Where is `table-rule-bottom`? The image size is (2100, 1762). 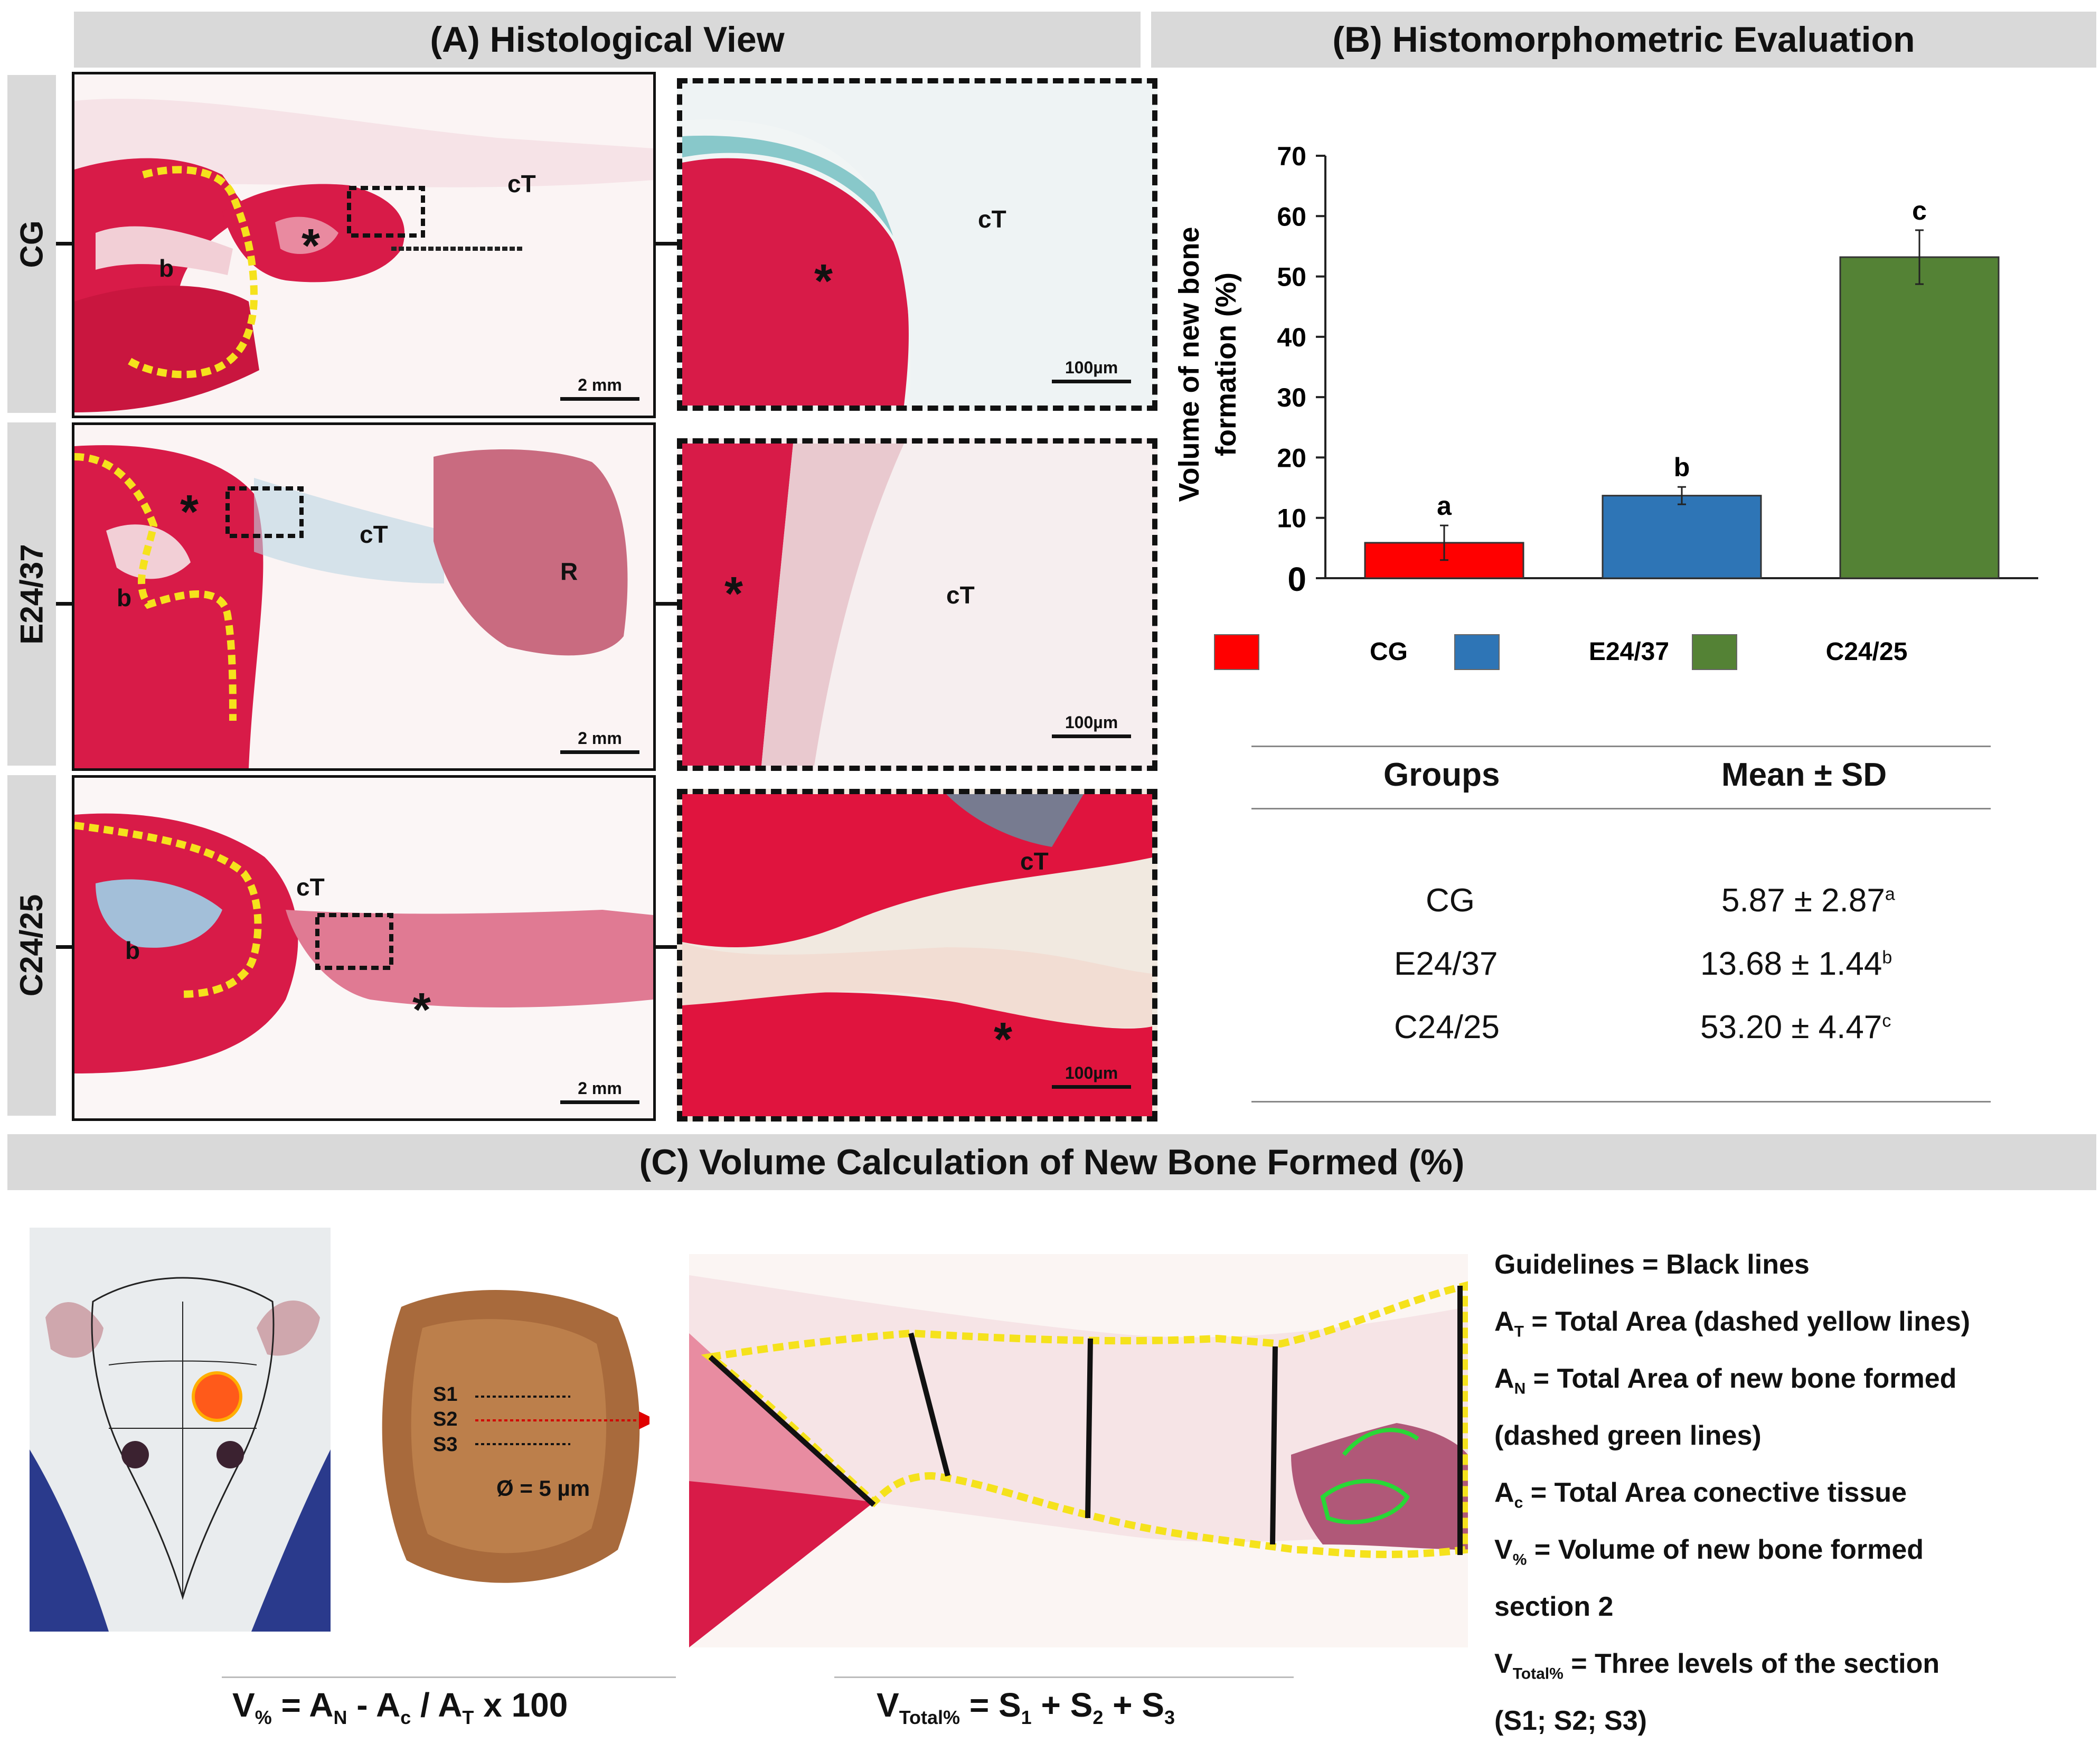 table-rule-bottom is located at coordinates (1621, 1102).